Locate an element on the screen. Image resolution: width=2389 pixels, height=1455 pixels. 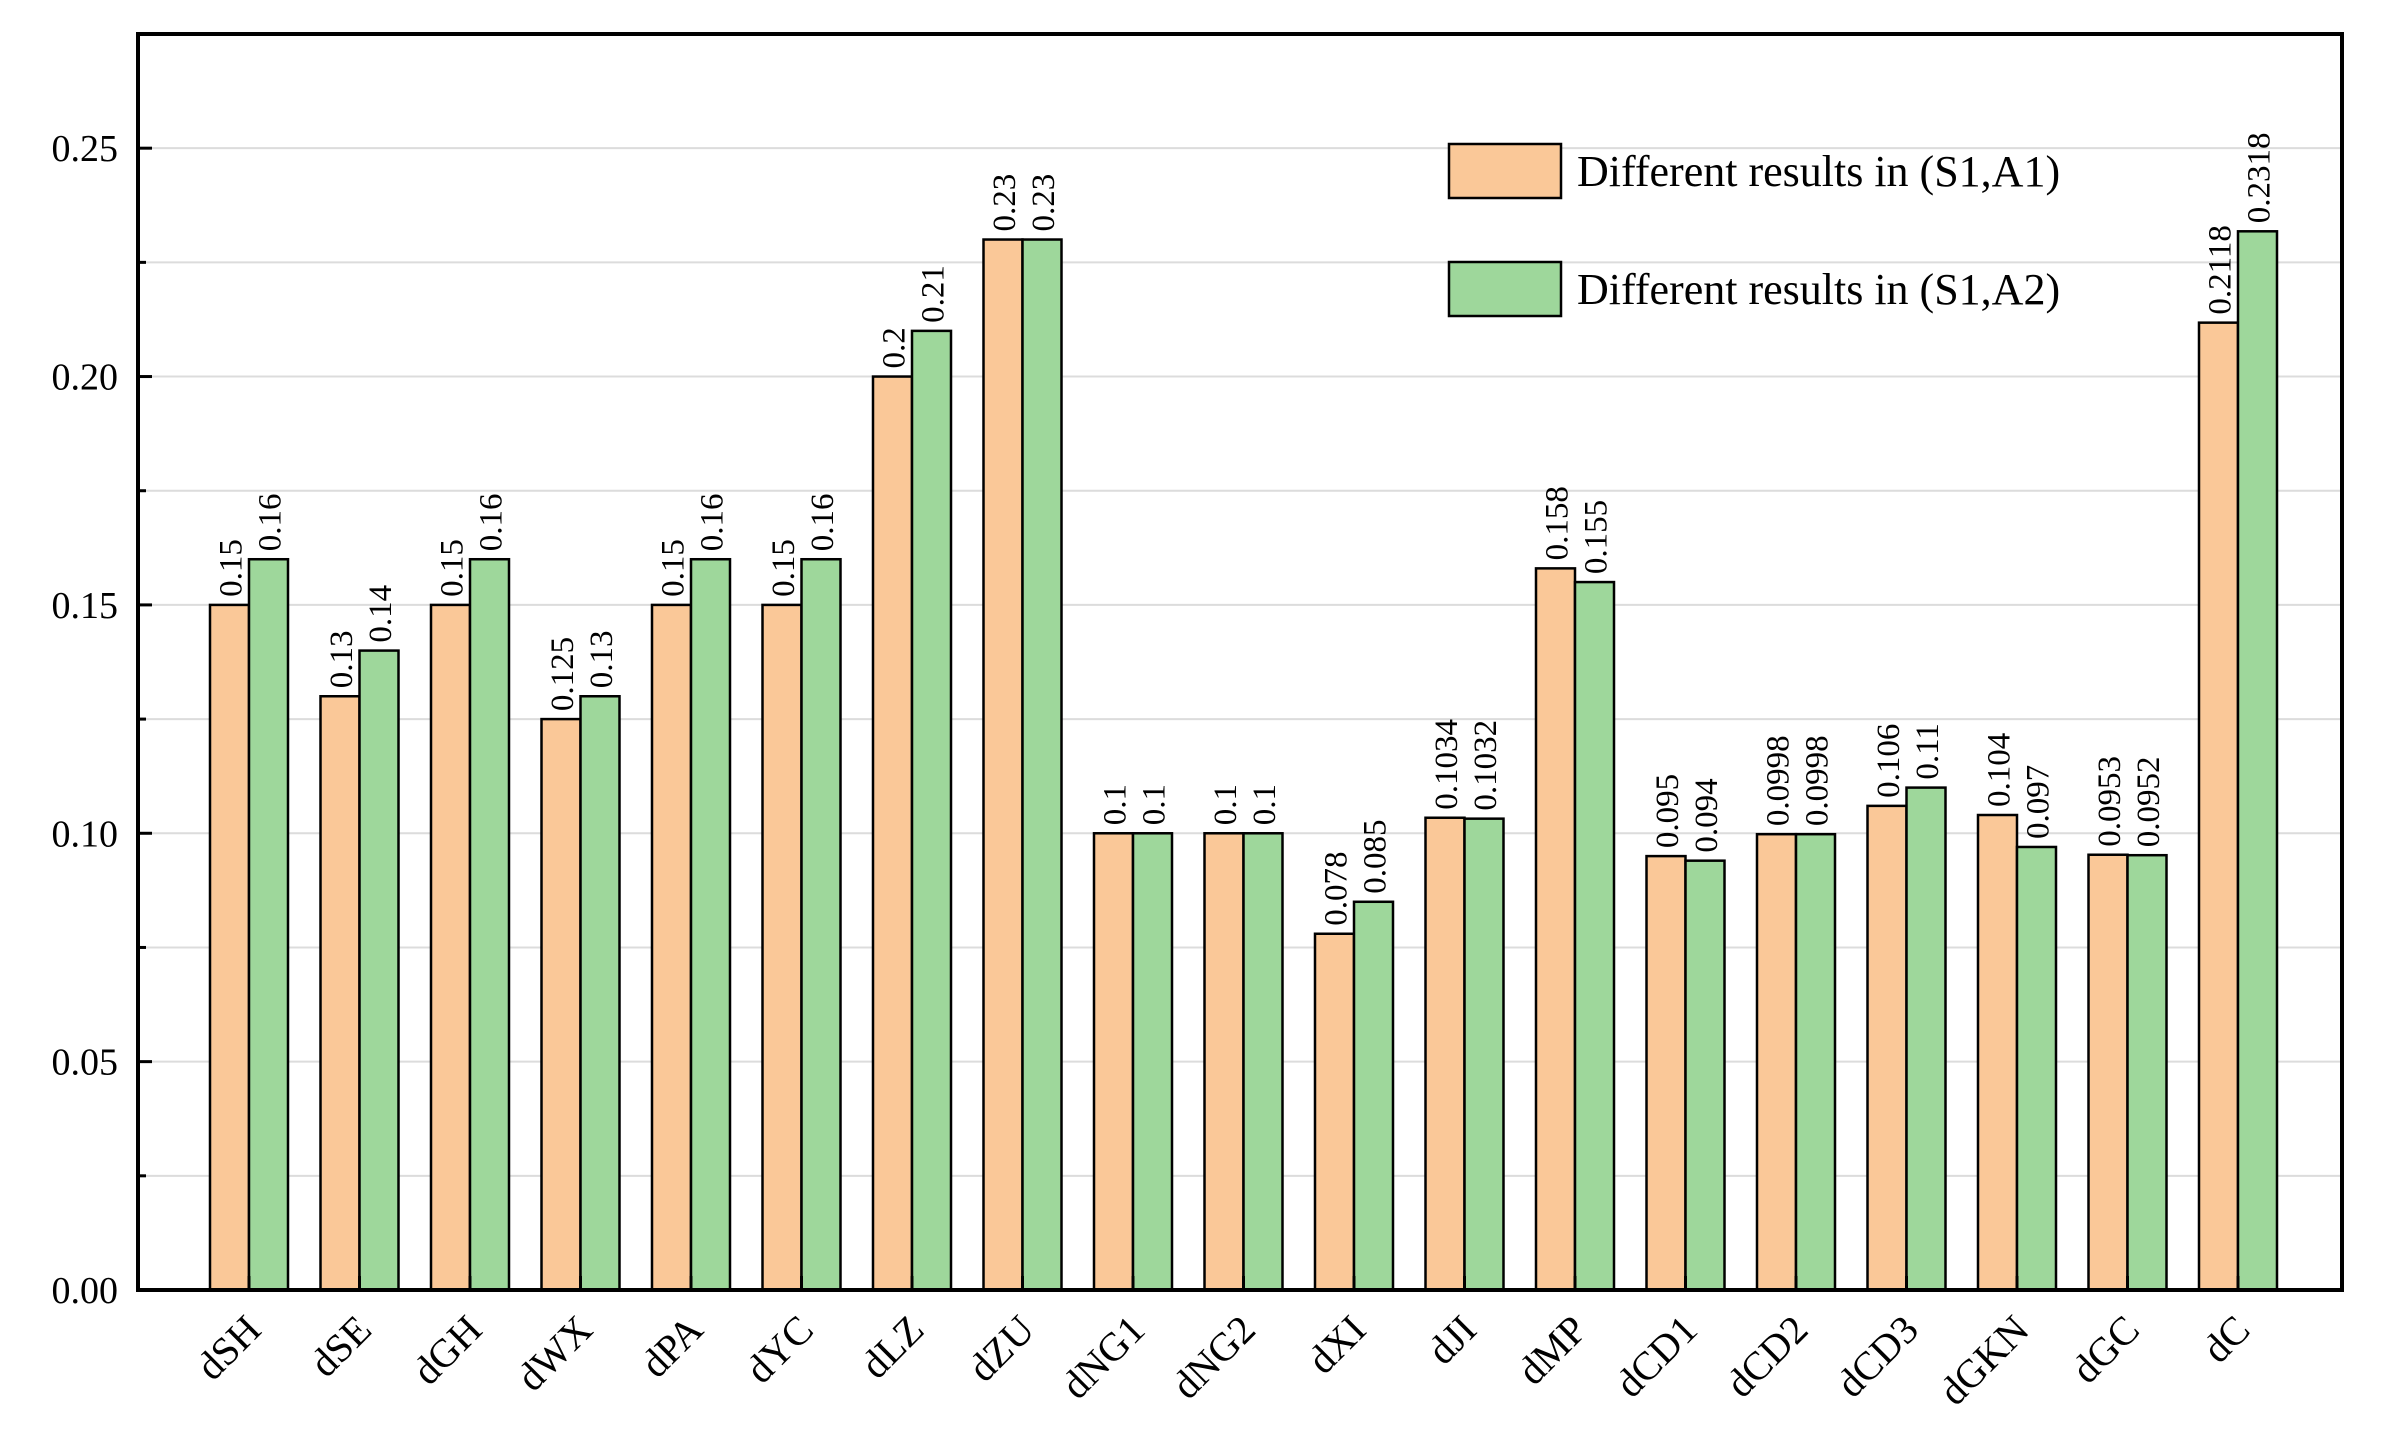
y-tick-label: 0.20 is located at coordinates (85, 378).